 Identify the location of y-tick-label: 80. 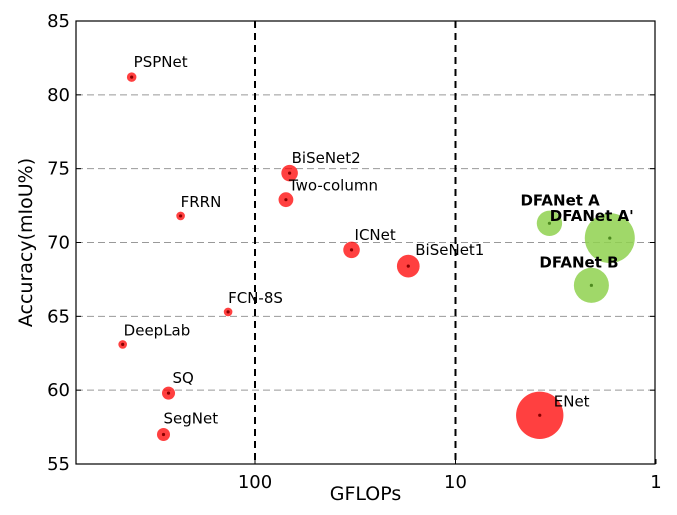
(58, 95).